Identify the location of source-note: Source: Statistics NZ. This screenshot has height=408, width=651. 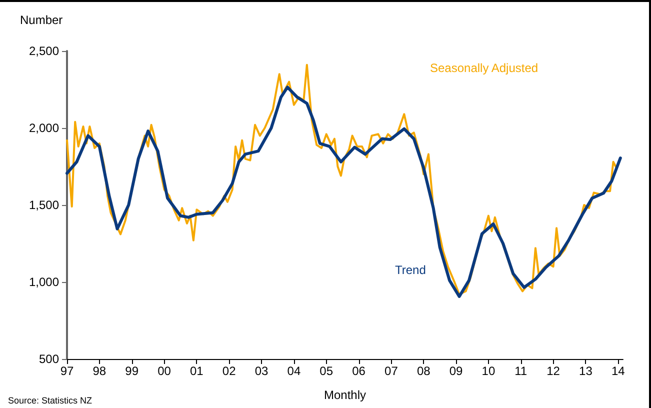
(50, 401).